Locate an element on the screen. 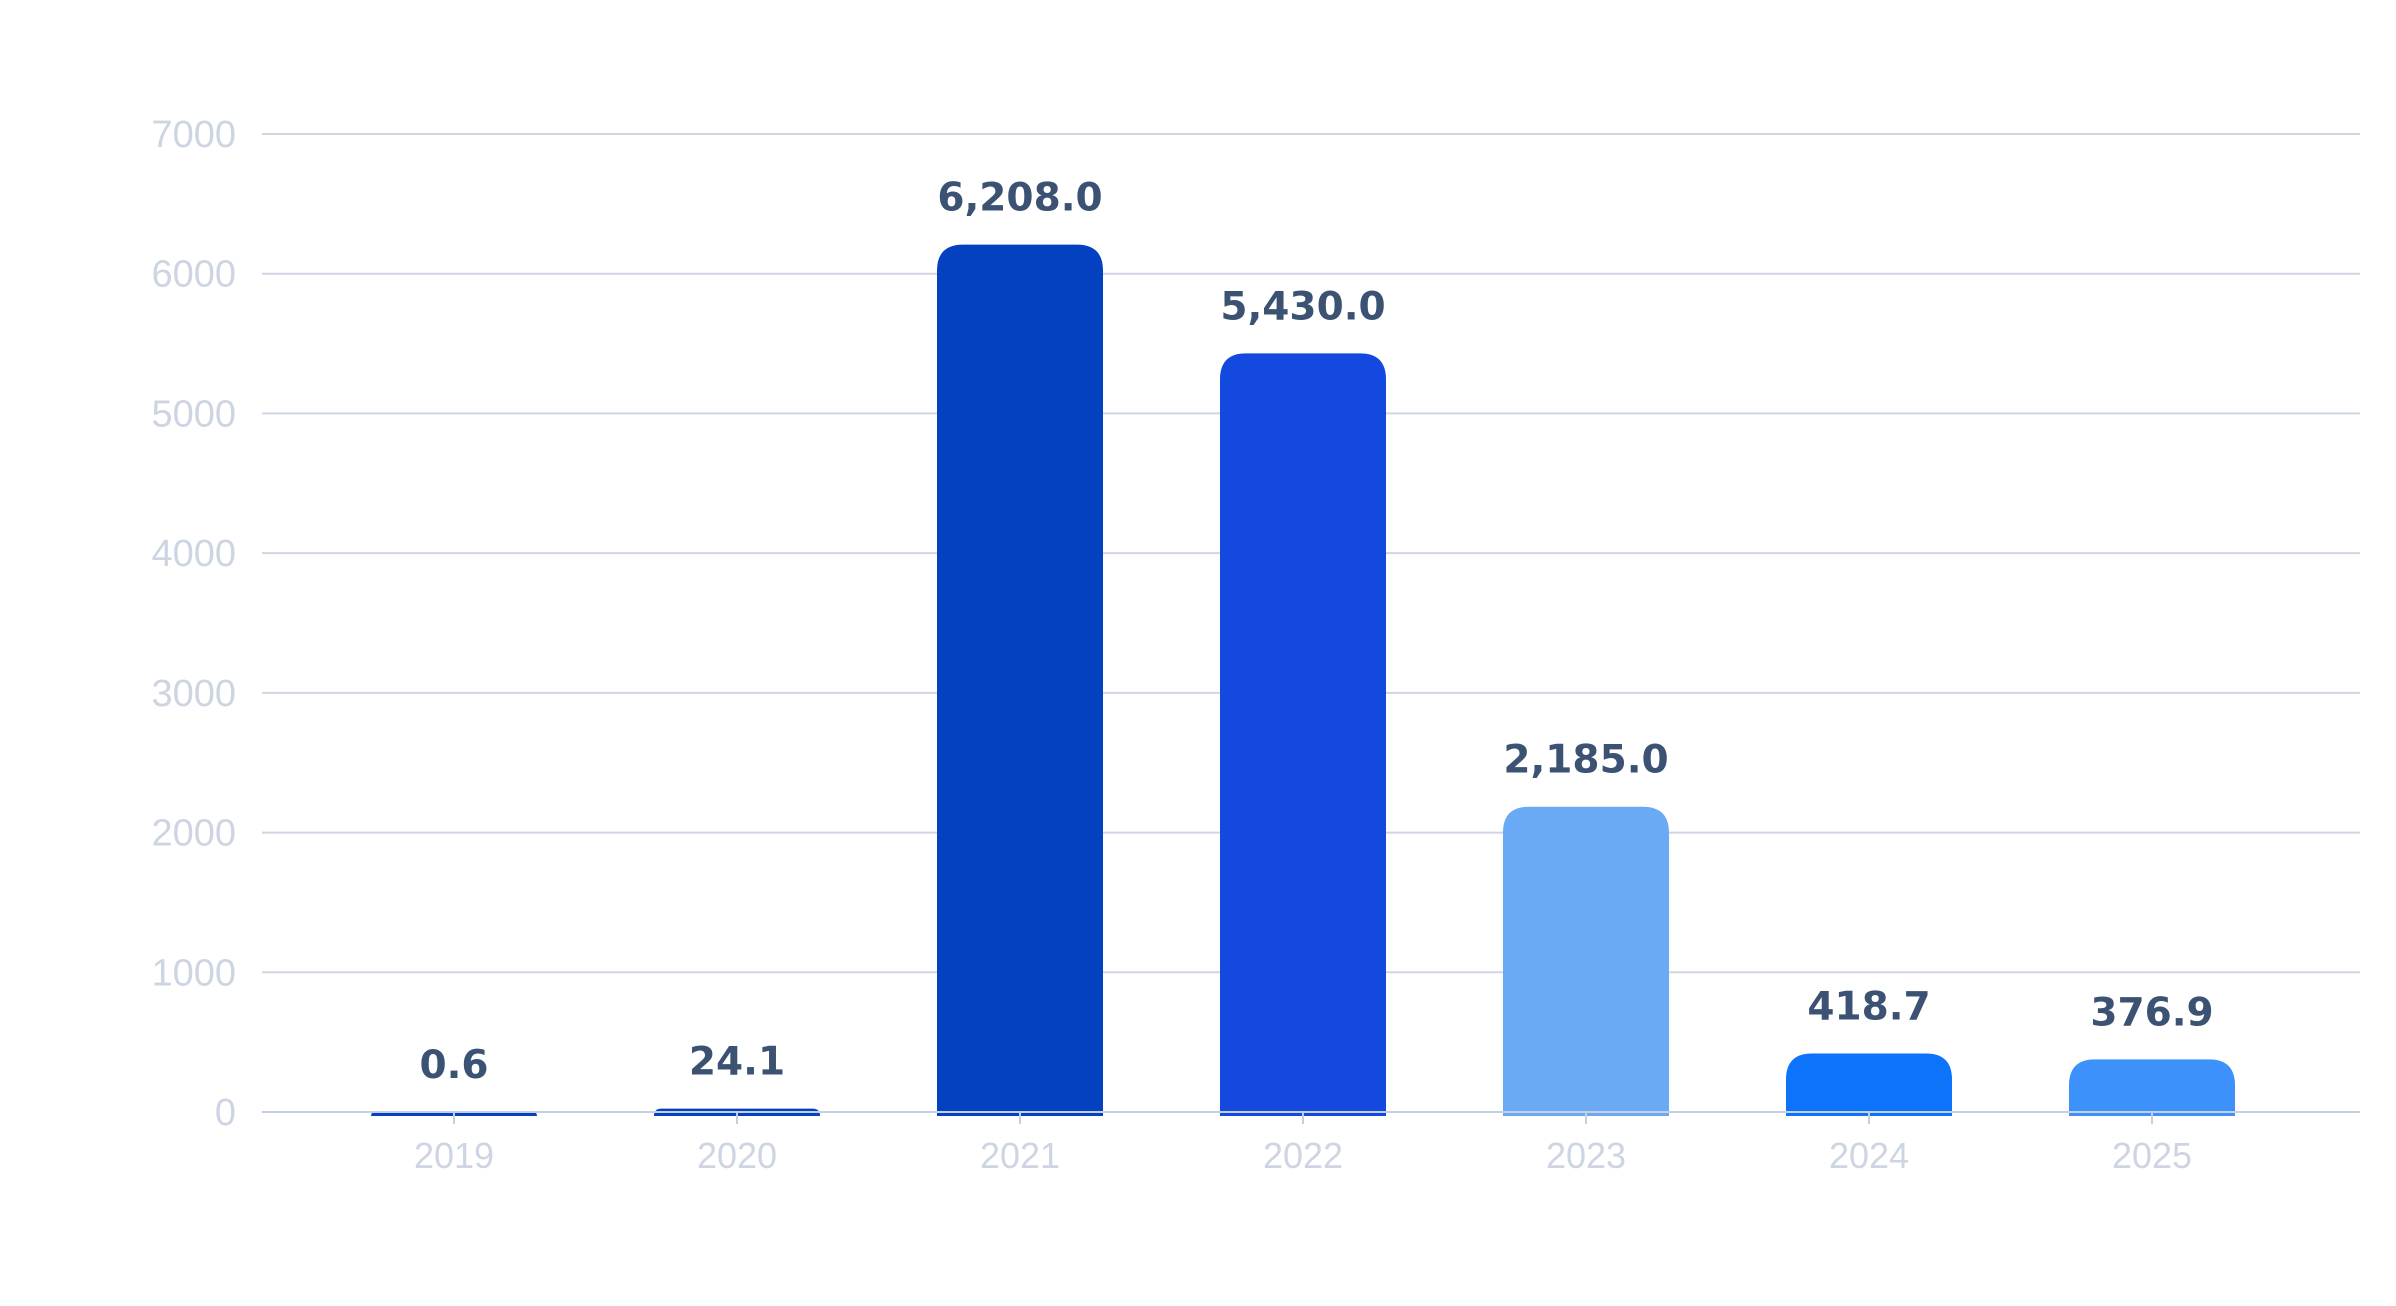  x-axis is located at coordinates (1311, 1117).